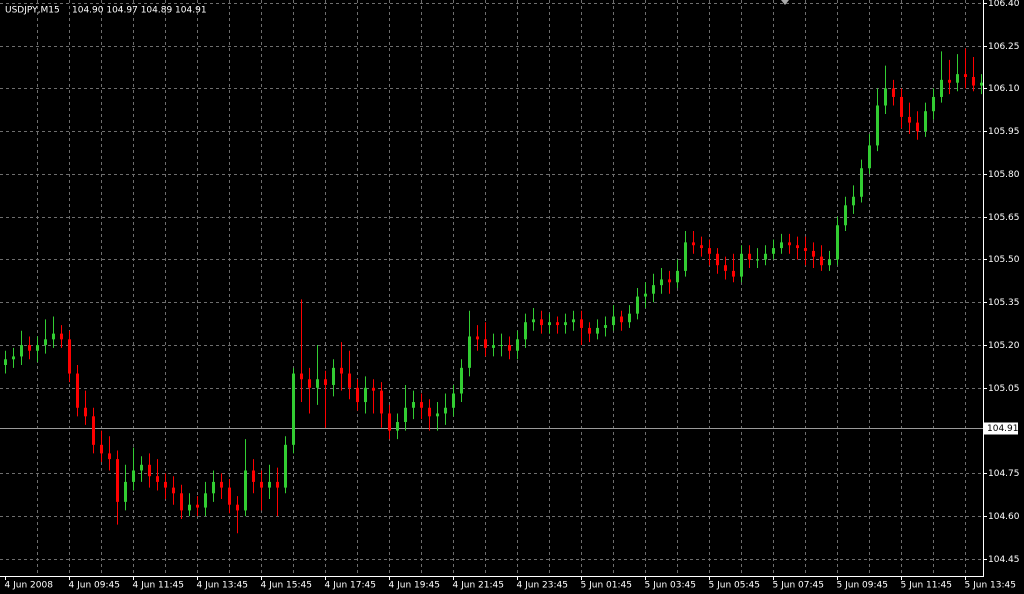 The height and width of the screenshot is (594, 1024). What do you see at coordinates (1004, 303) in the screenshot?
I see `y-tick-label: 105.35` at bounding box center [1004, 303].